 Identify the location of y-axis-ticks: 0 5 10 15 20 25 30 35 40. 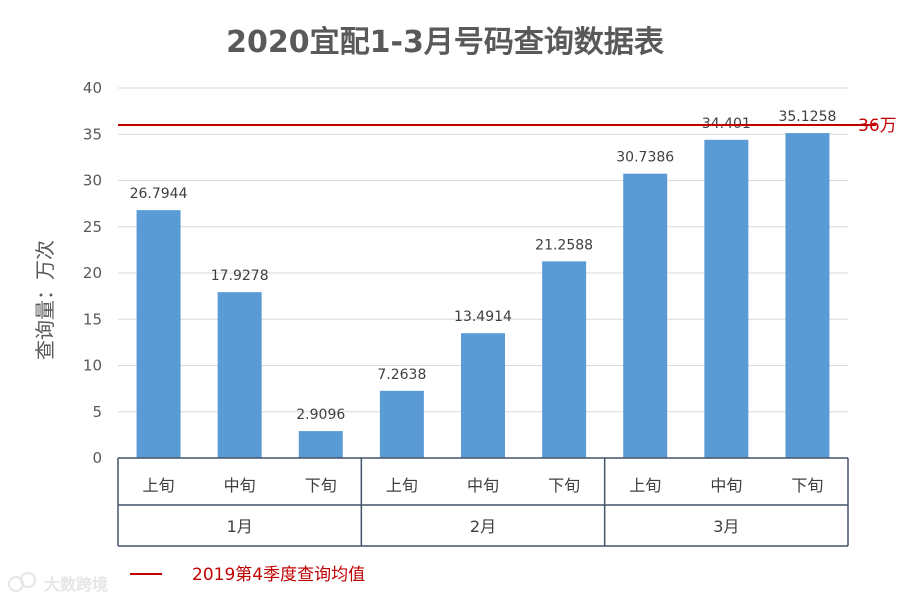
(92, 273).